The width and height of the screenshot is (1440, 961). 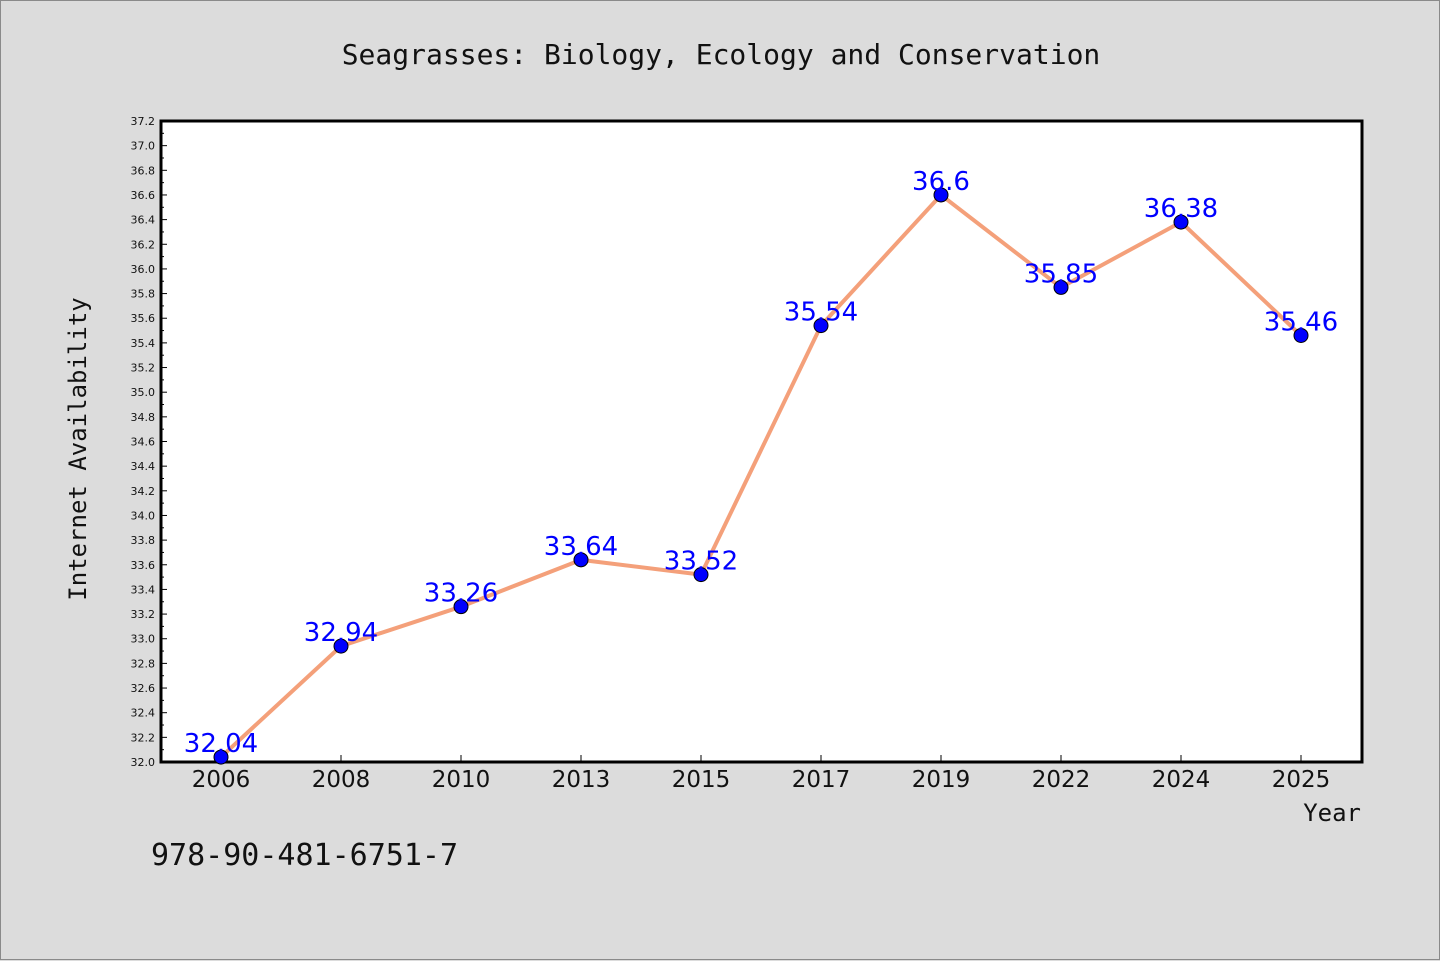 I want to click on y-tick-label: 35.0, so click(x=143, y=392).